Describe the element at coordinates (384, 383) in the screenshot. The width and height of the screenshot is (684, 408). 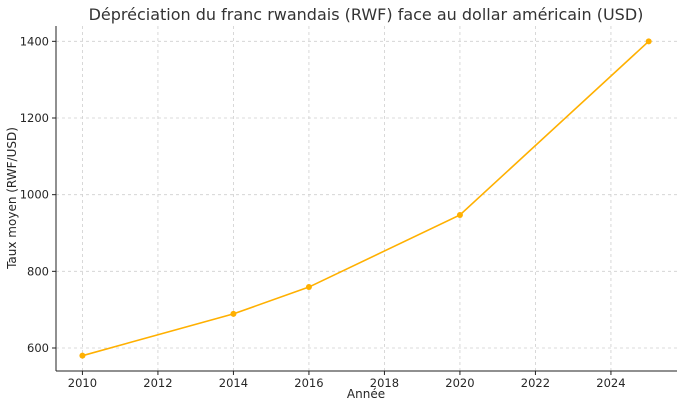
I see `x-tick-label-4: 2018` at that location.